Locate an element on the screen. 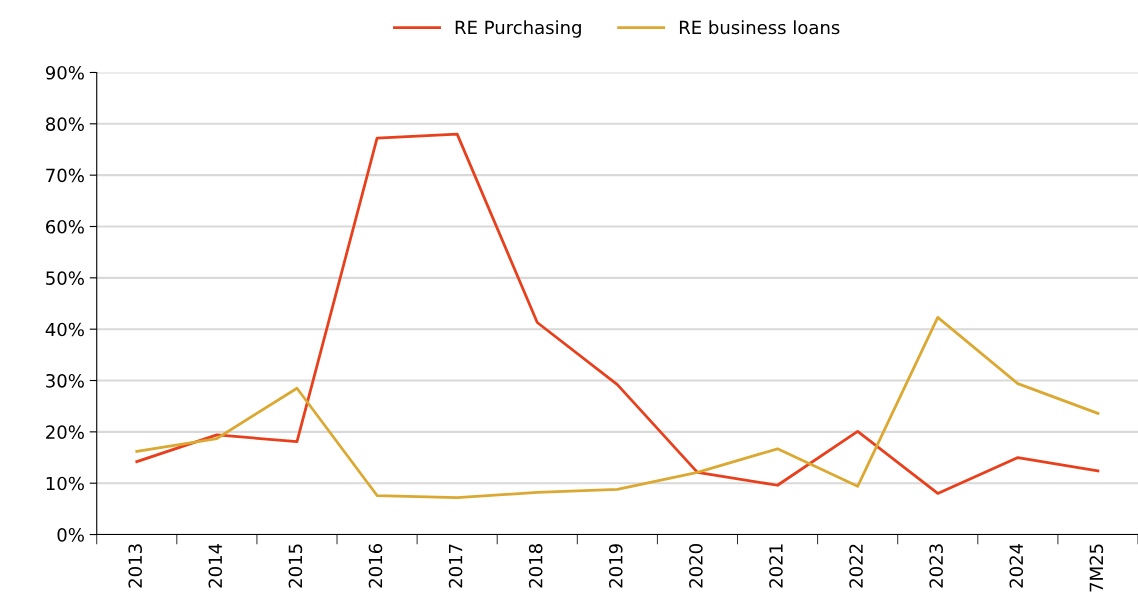 The height and width of the screenshot is (604, 1138). y-tick-label: 90% is located at coordinates (64, 72).